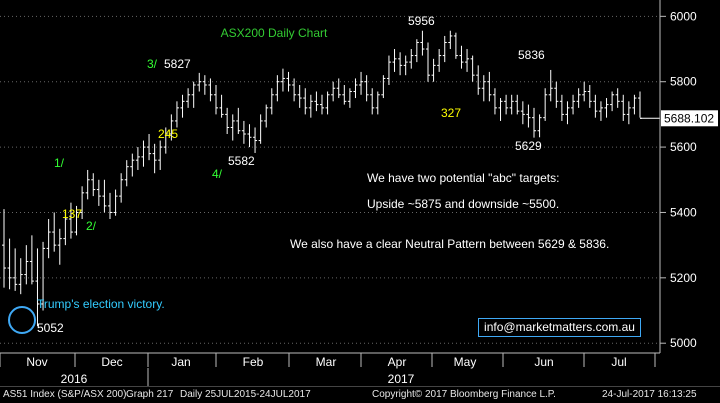 The image size is (720, 403). I want to click on peak-label-5956: 5956, so click(421, 21).